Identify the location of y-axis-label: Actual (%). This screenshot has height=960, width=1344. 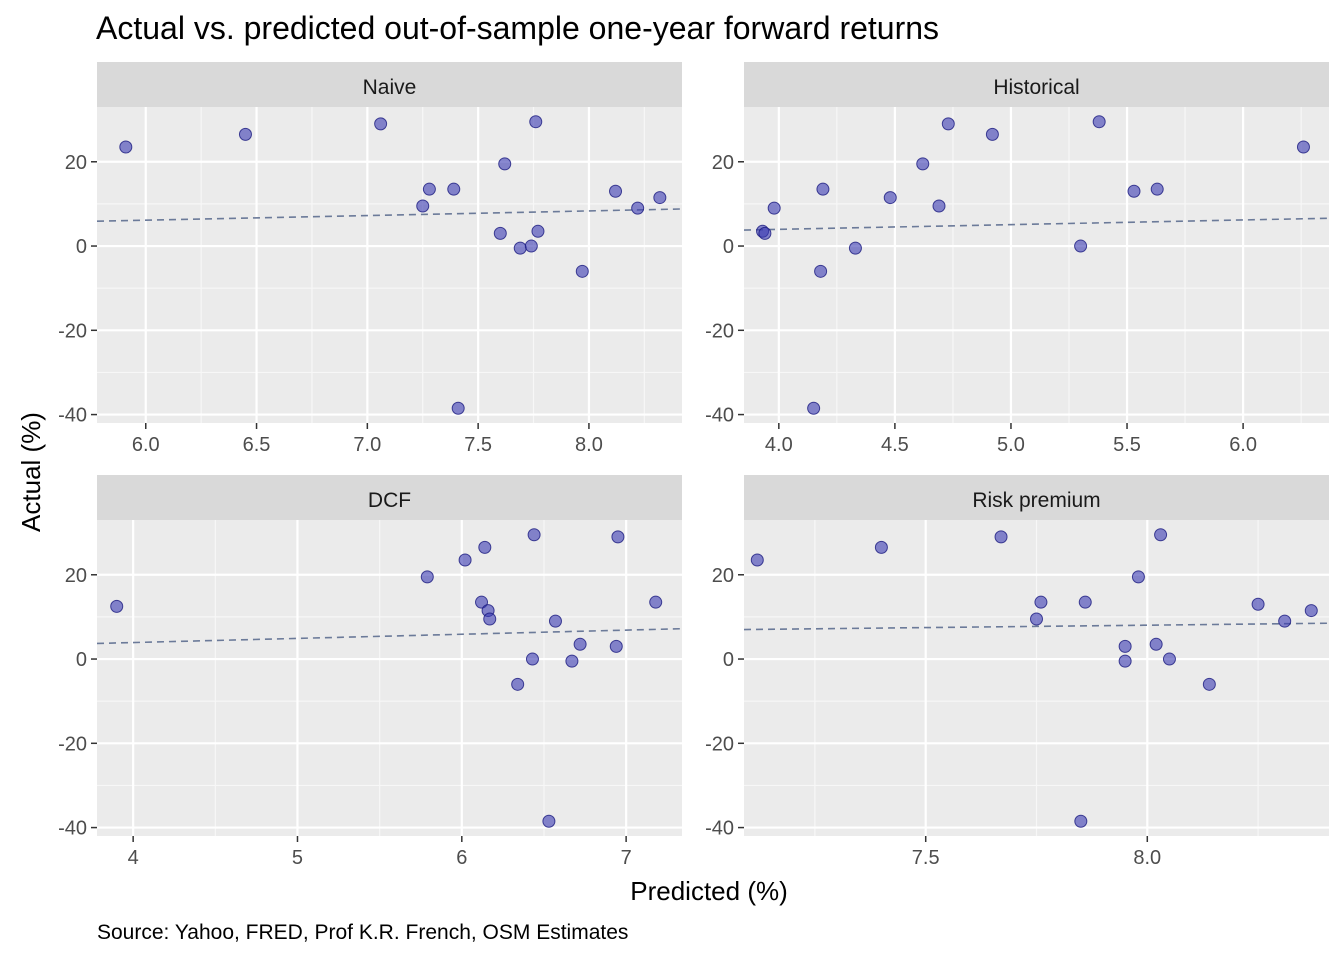
(31, 472).